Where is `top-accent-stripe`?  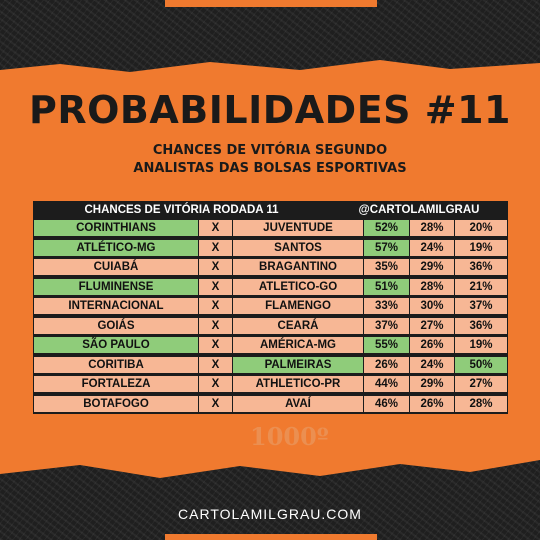 top-accent-stripe is located at coordinates (271, 3).